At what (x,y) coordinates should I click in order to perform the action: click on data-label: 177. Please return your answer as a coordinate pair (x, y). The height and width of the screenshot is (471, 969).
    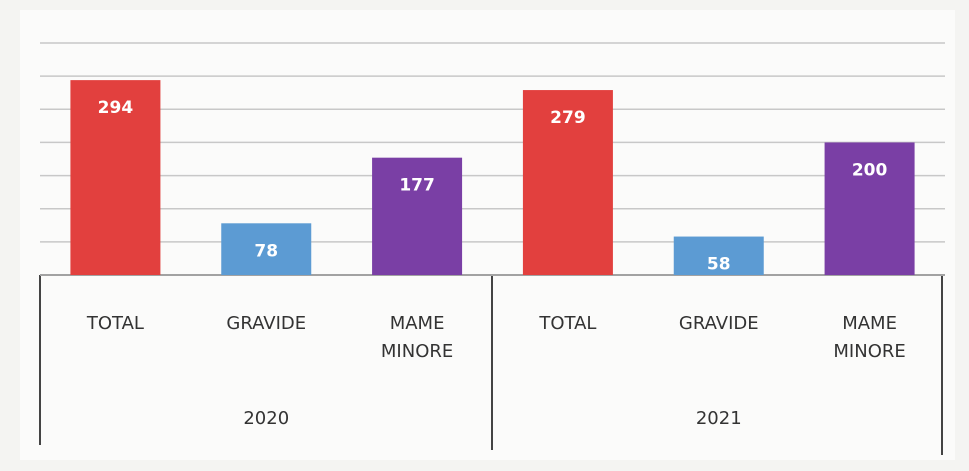
    Looking at the image, I should click on (417, 186).